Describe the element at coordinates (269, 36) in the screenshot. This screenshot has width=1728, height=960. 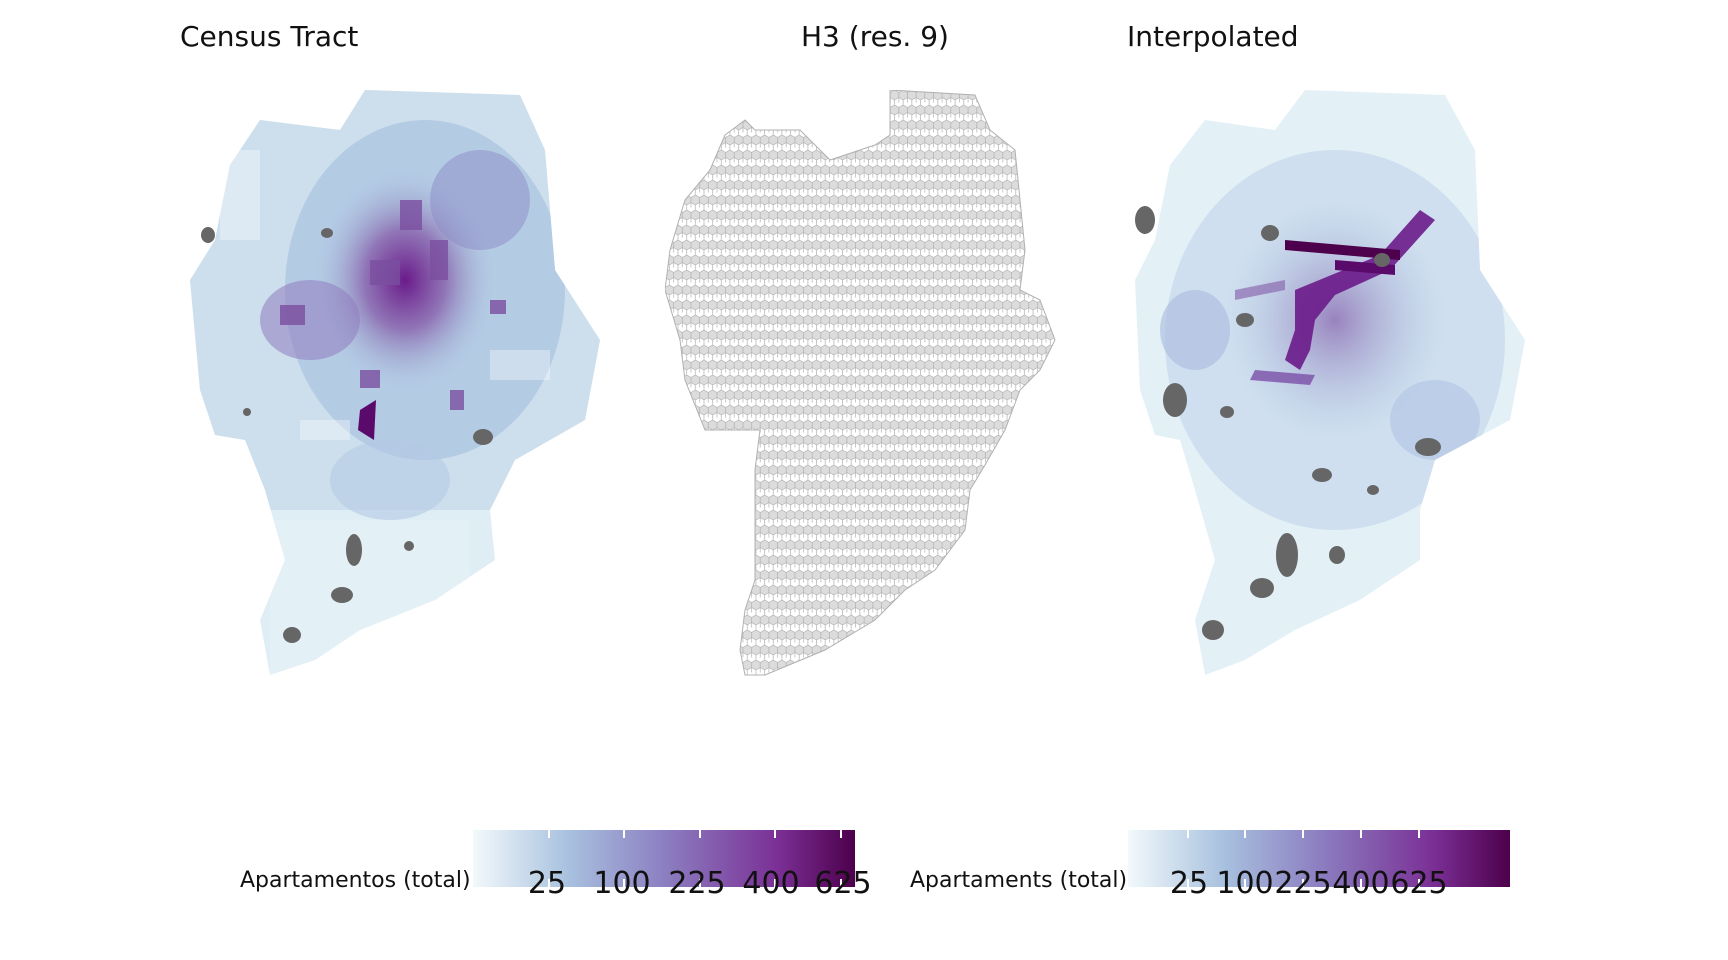
I see `census-tract-title: Census Tract` at that location.